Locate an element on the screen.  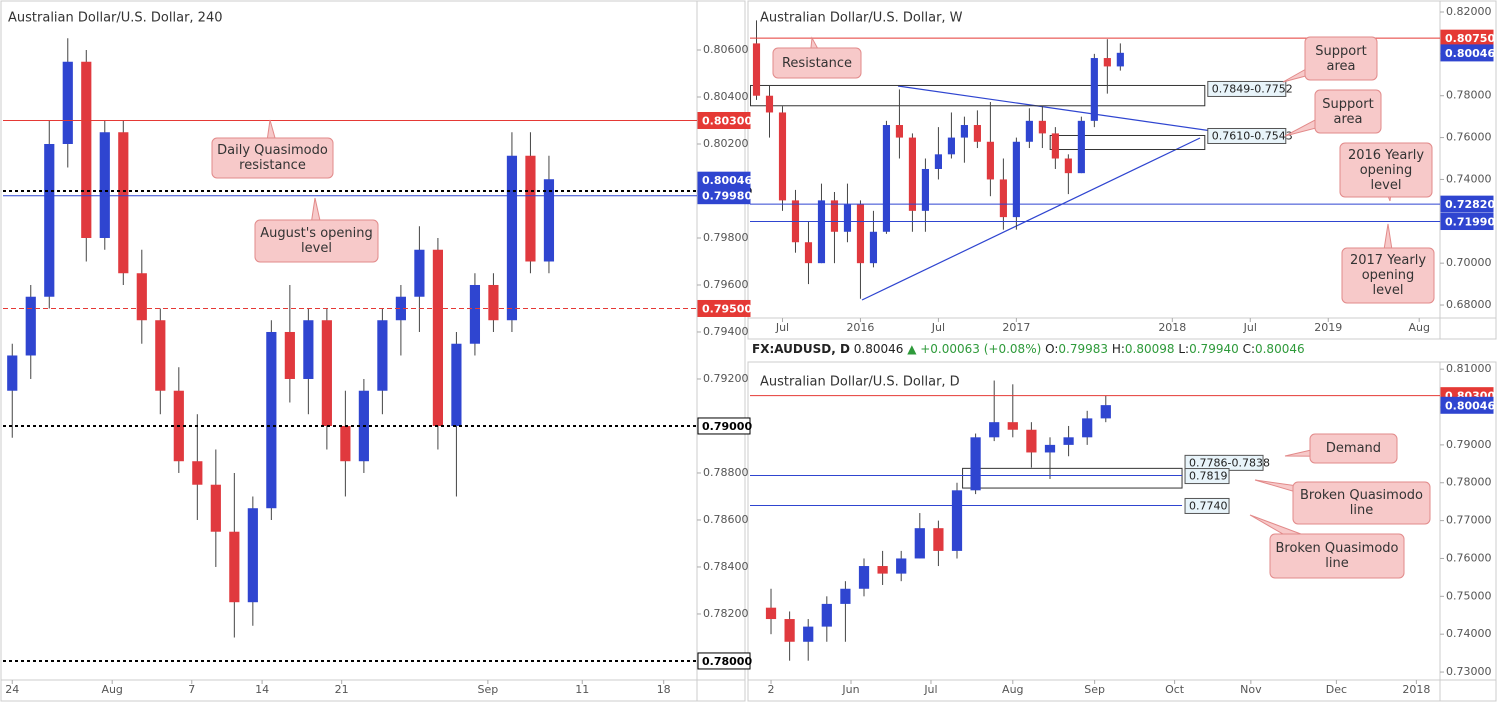
x-tick-label: Jul is located at coordinates (930, 689).